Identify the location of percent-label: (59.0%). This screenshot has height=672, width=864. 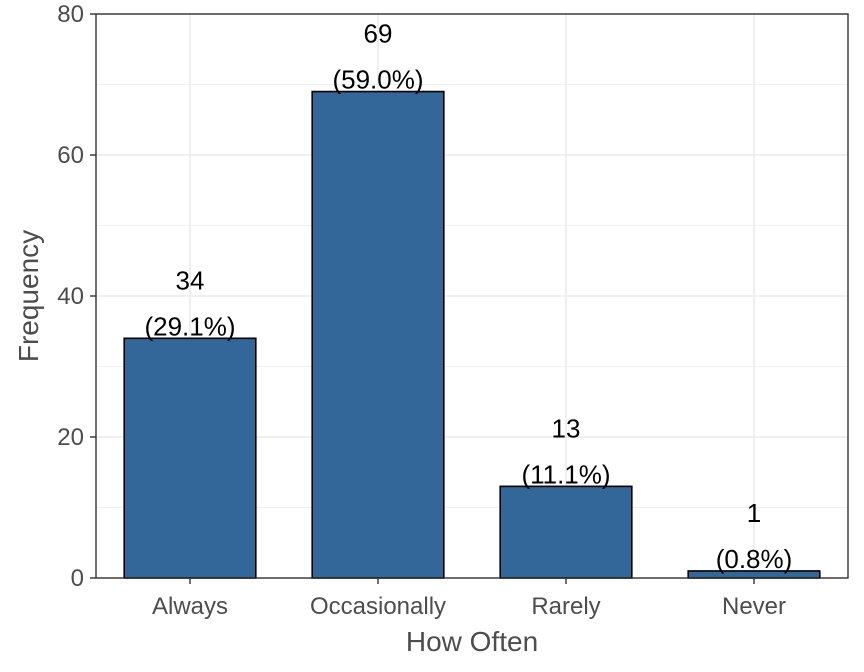
(377, 80).